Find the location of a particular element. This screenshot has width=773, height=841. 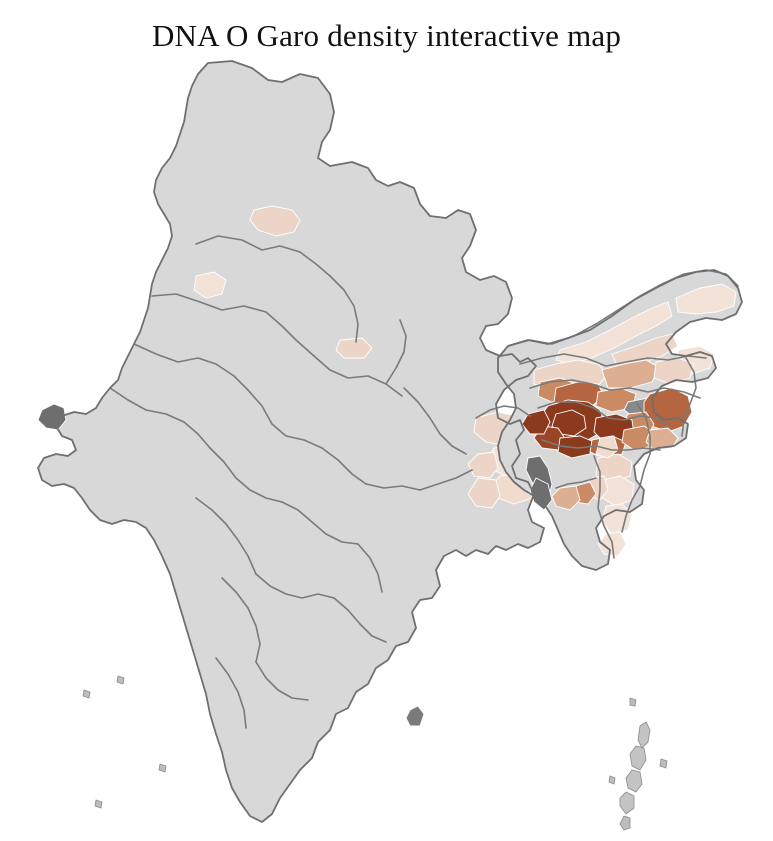

page-title: DNA O Garo density interactive map is located at coordinates (386, 35).